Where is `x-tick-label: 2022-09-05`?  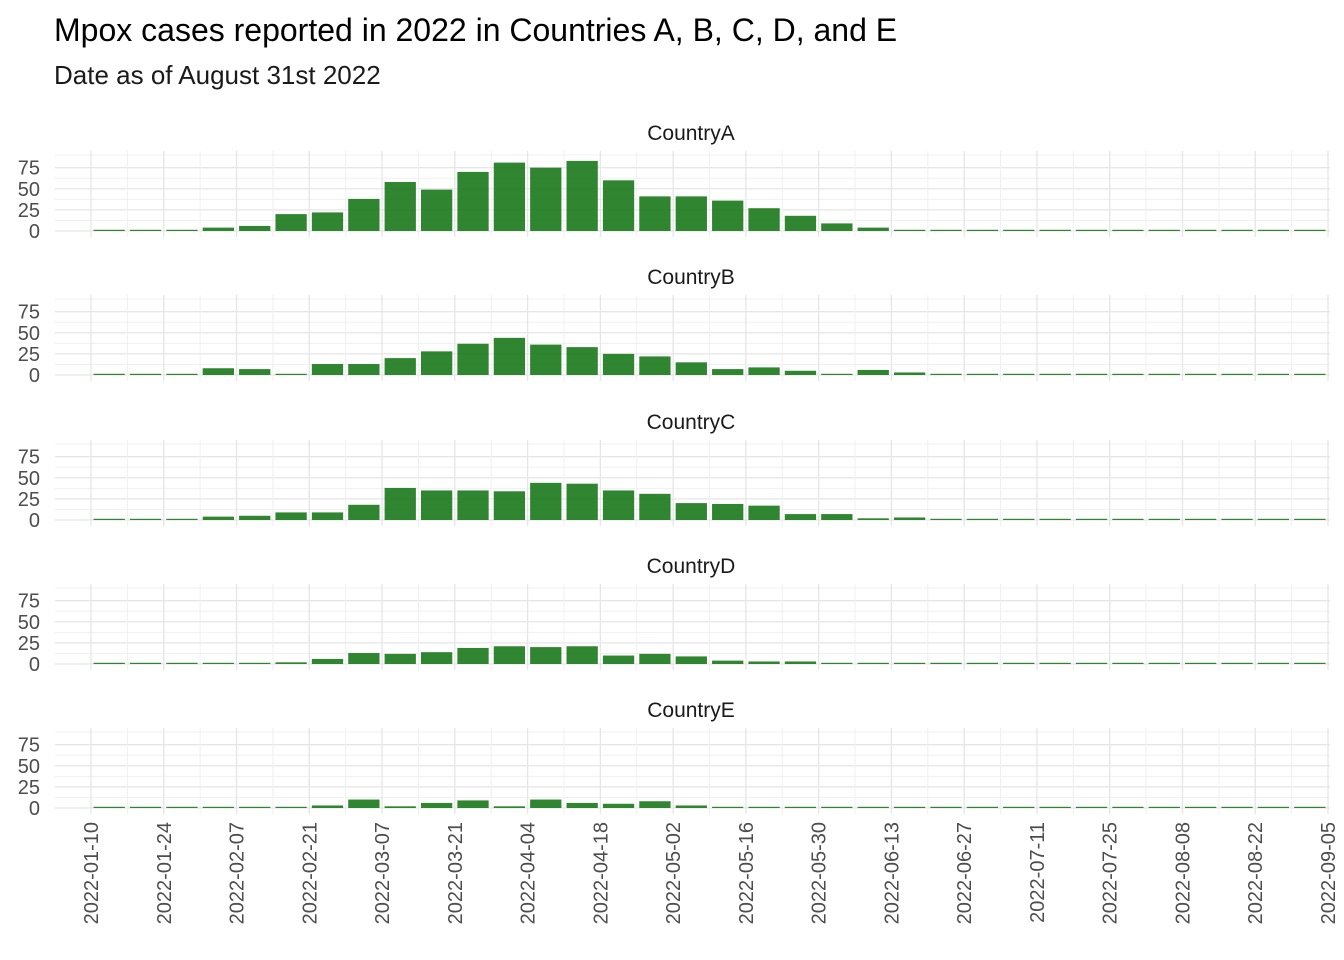 x-tick-label: 2022-09-05 is located at coordinates (1329, 873).